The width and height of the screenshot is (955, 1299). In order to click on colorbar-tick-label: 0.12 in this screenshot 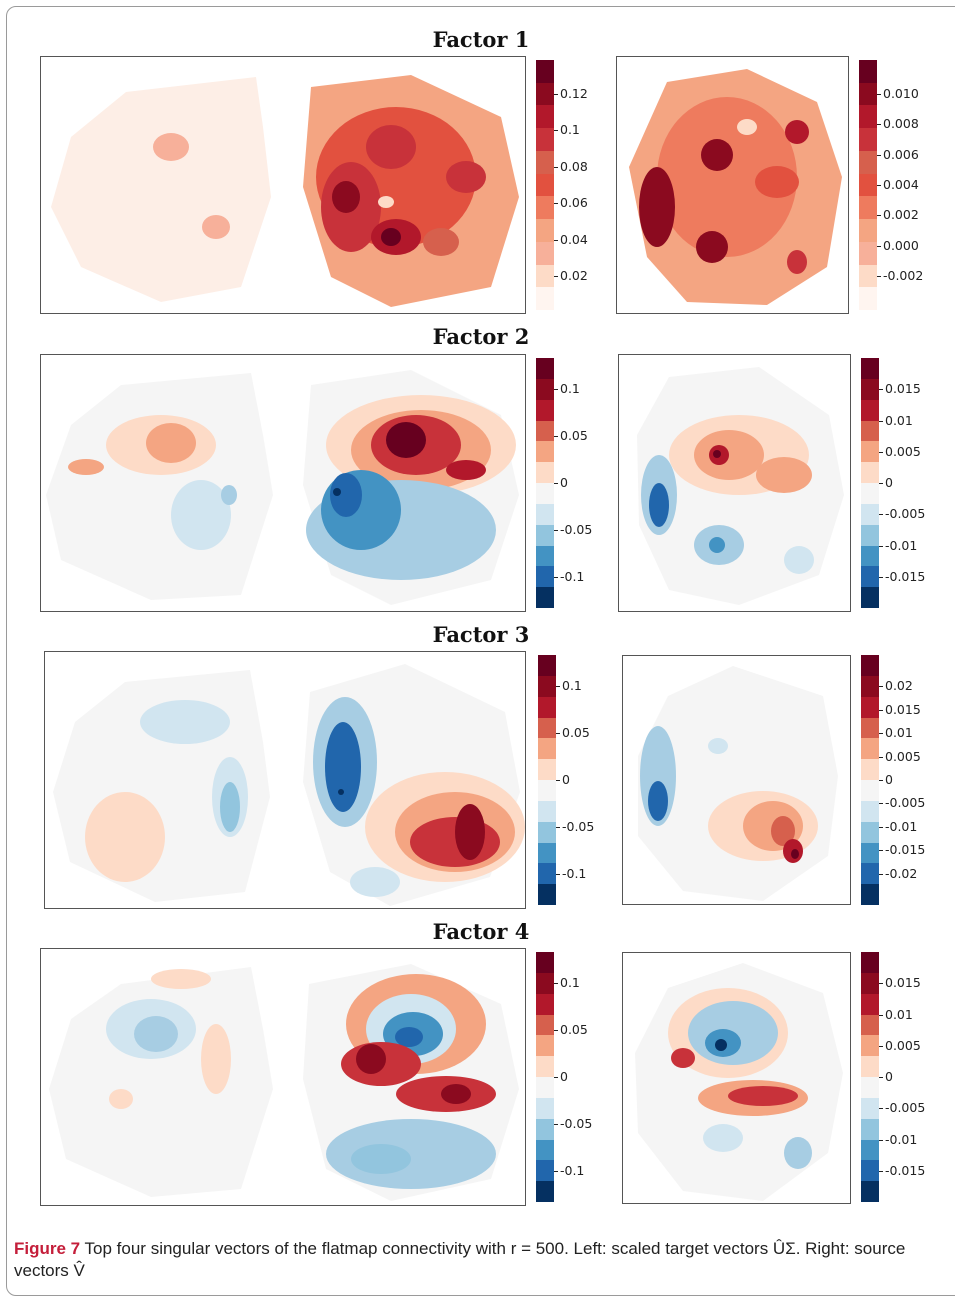, I will do `click(574, 94)`.